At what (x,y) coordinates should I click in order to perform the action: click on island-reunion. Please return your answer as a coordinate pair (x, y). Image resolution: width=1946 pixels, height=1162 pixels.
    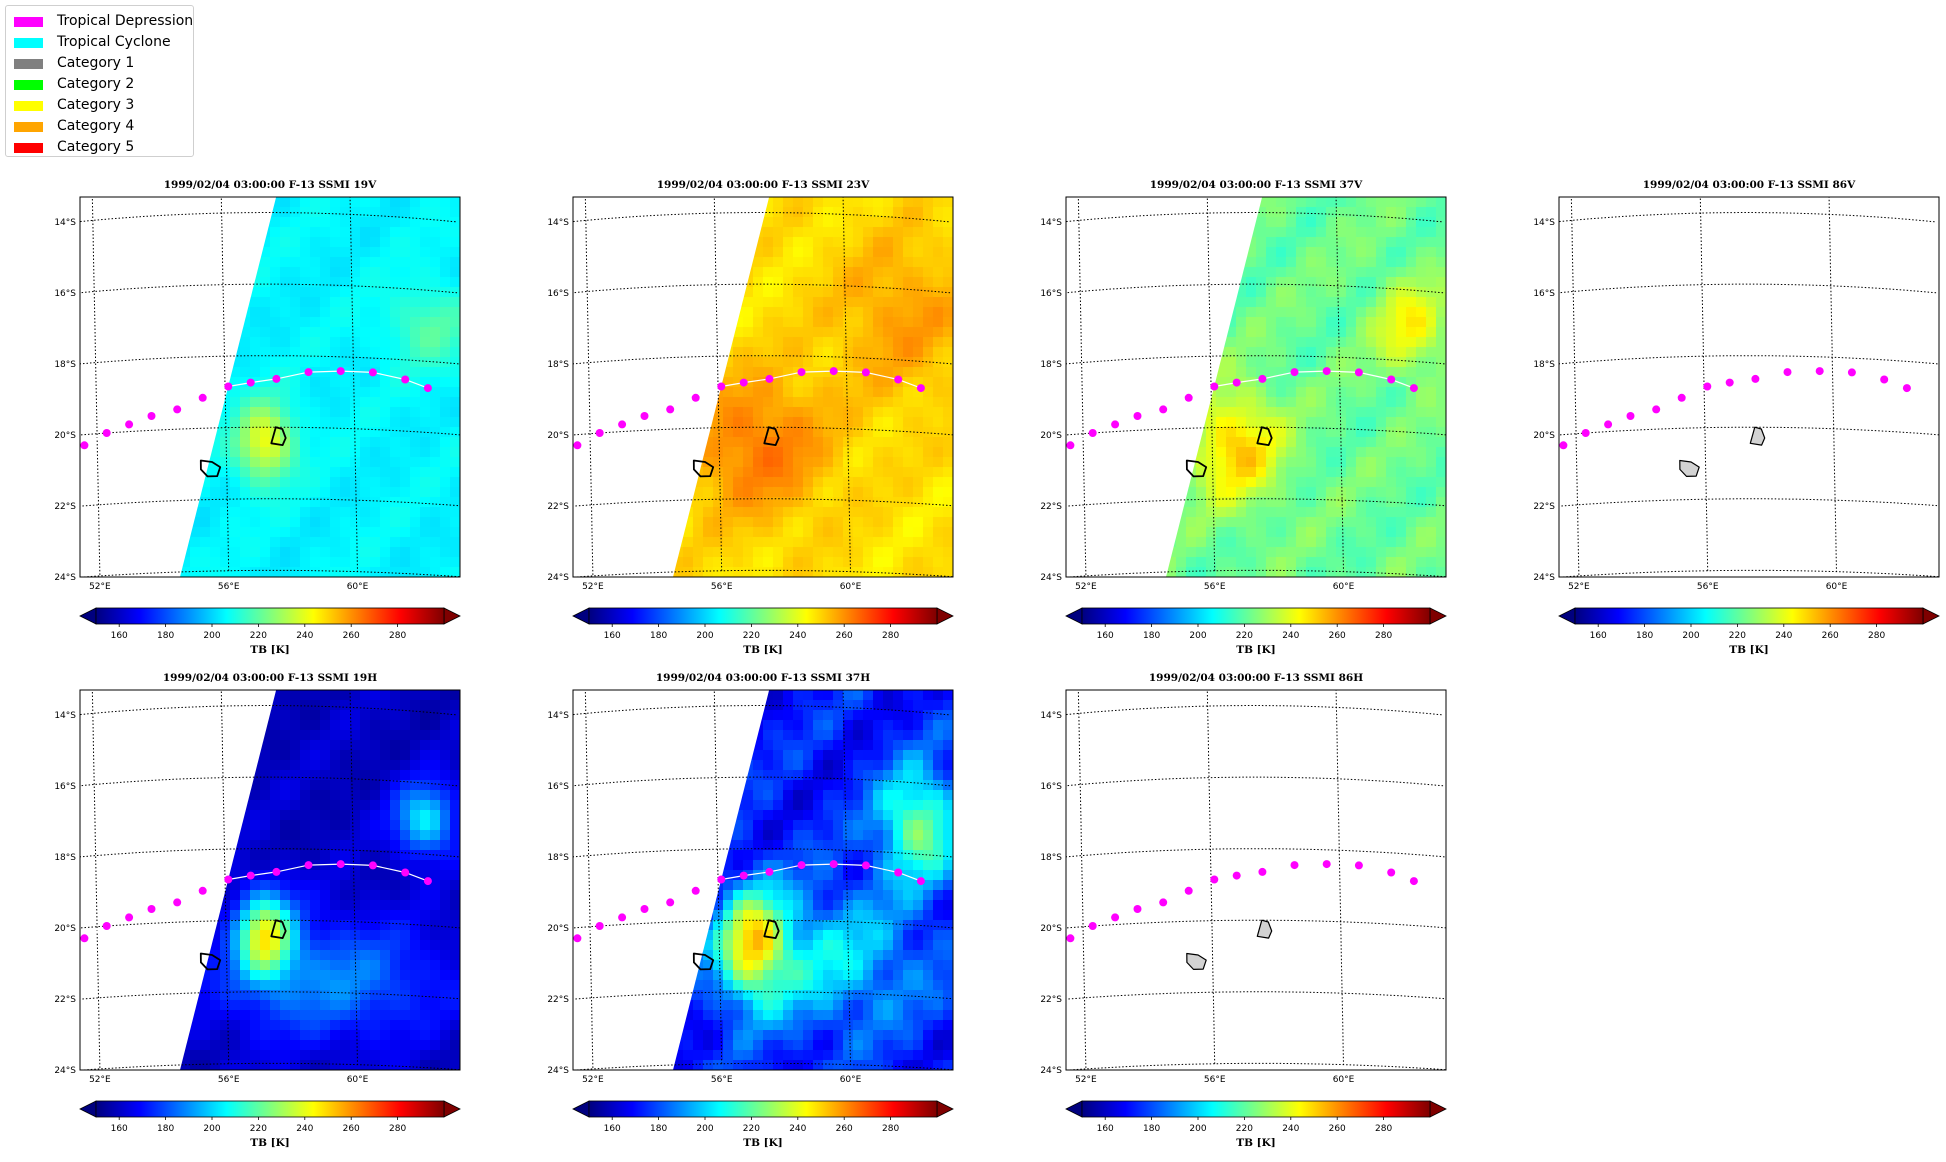
    Looking at the image, I should click on (1196, 961).